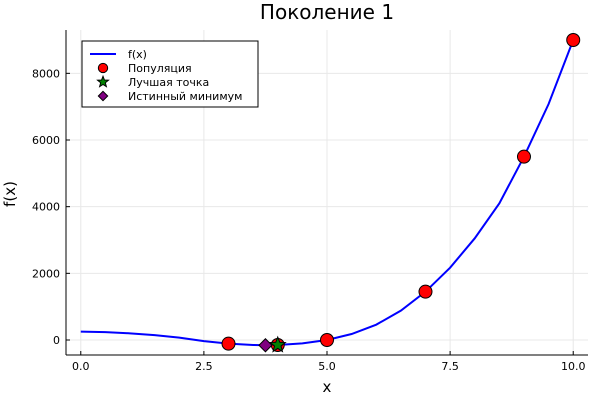  I want to click on best-point, so click(277, 344).